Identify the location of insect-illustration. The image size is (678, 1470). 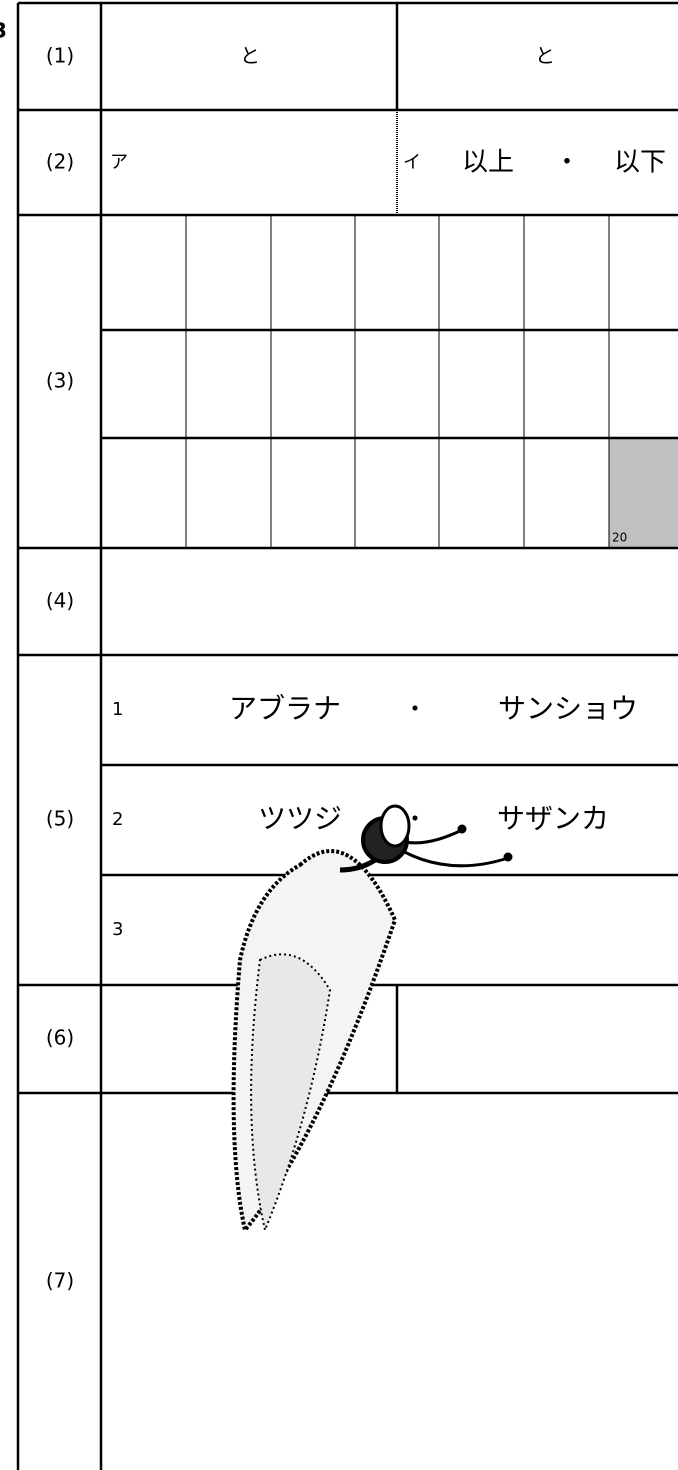
(372, 1019).